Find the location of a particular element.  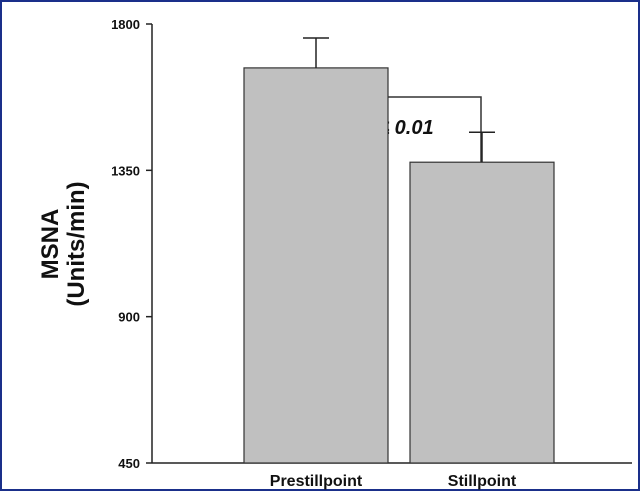

y-tick-label-1: 900 is located at coordinates (129, 317).